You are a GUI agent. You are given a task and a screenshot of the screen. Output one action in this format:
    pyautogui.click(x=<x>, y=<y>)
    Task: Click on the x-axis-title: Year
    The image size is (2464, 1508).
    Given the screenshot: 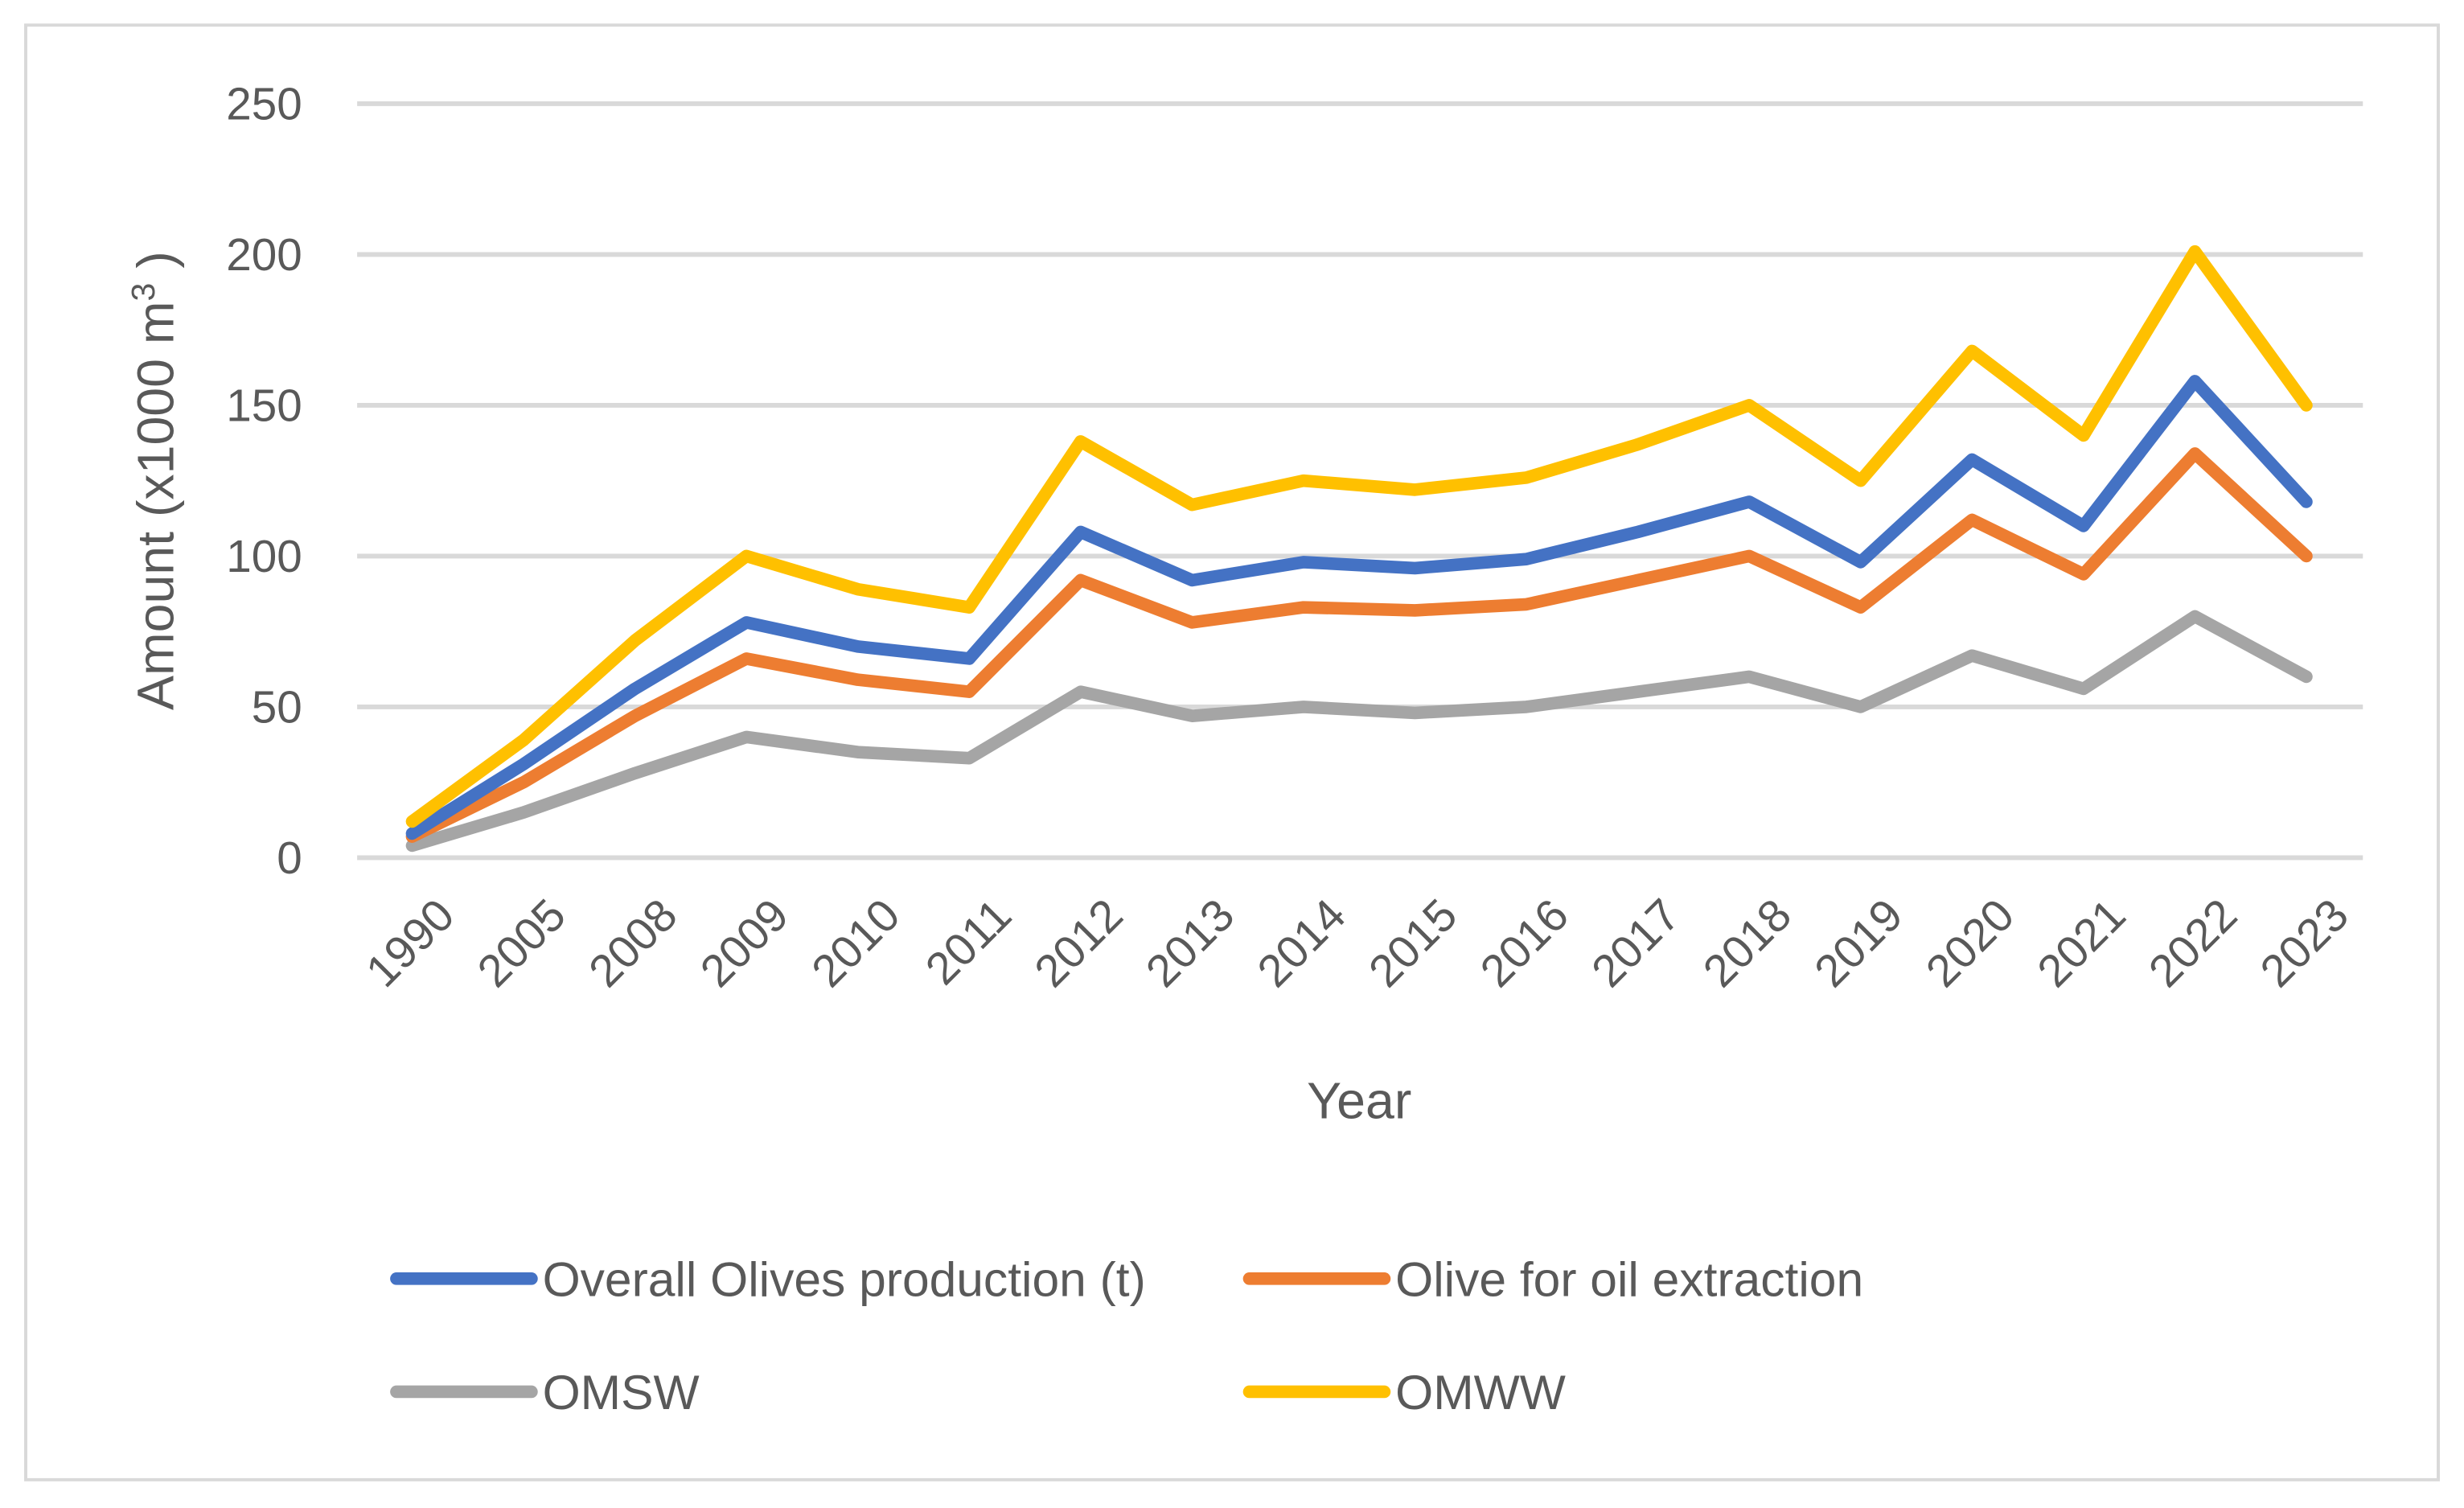 What is the action you would take?
    pyautogui.click(x=1359, y=1101)
    